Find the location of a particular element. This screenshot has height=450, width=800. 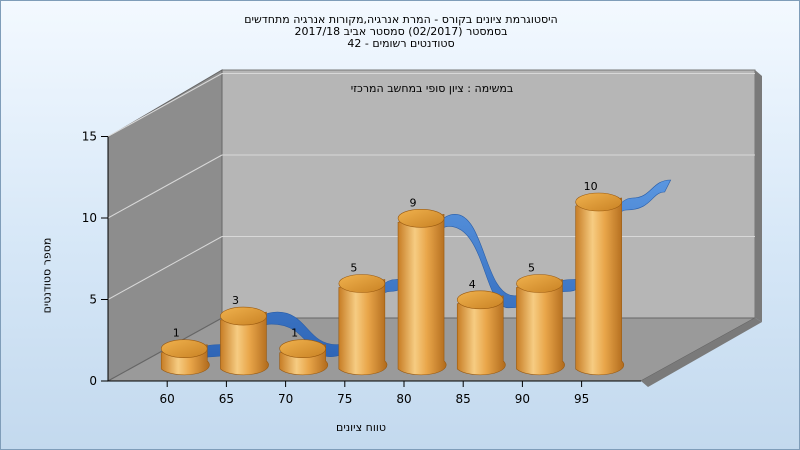

y-tick-label: 15 is located at coordinates (89, 137).